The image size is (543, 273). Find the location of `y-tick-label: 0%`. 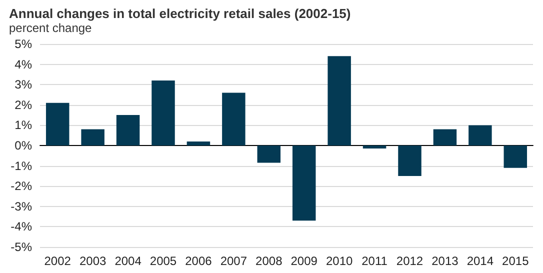

y-tick-label: 0% is located at coordinates (23, 145).